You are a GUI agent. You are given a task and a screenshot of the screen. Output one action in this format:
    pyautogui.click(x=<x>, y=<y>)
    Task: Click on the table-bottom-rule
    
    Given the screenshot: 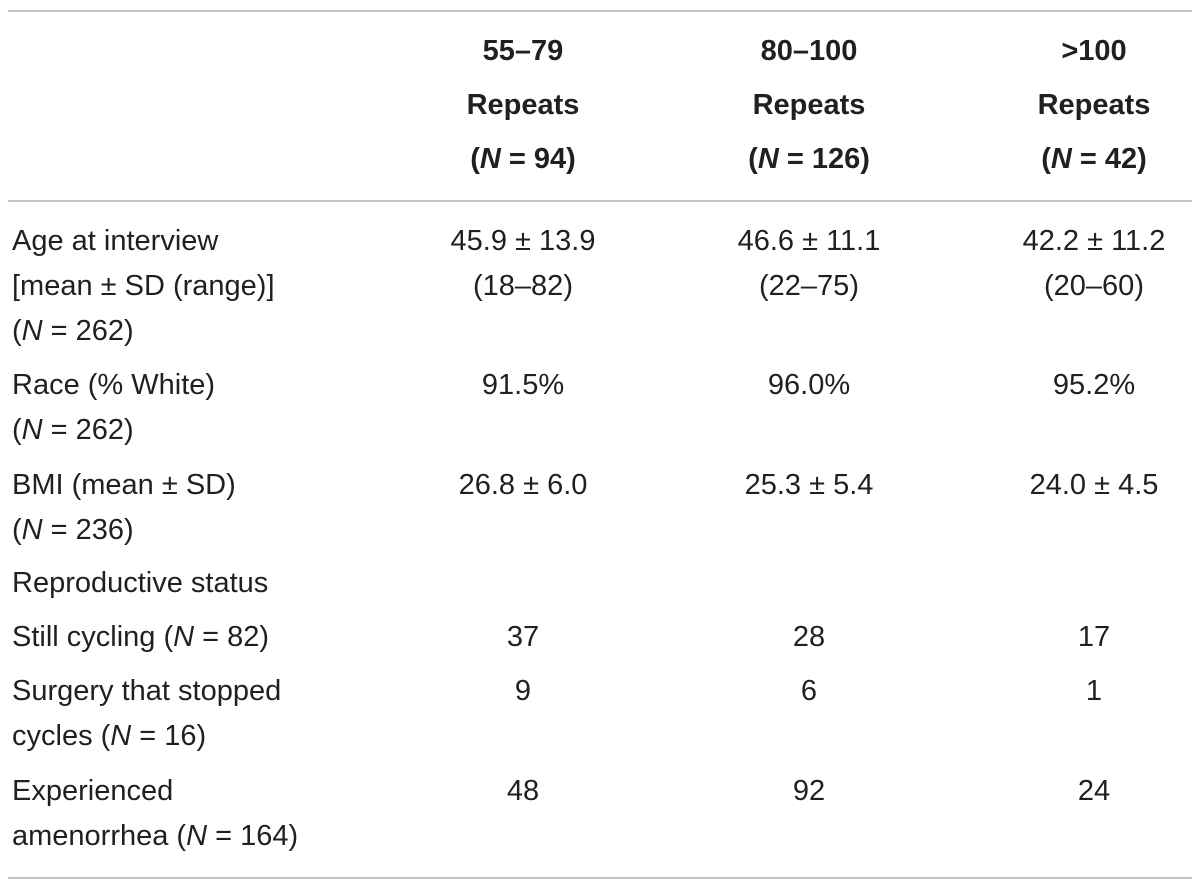 What is the action you would take?
    pyautogui.click(x=600, y=878)
    